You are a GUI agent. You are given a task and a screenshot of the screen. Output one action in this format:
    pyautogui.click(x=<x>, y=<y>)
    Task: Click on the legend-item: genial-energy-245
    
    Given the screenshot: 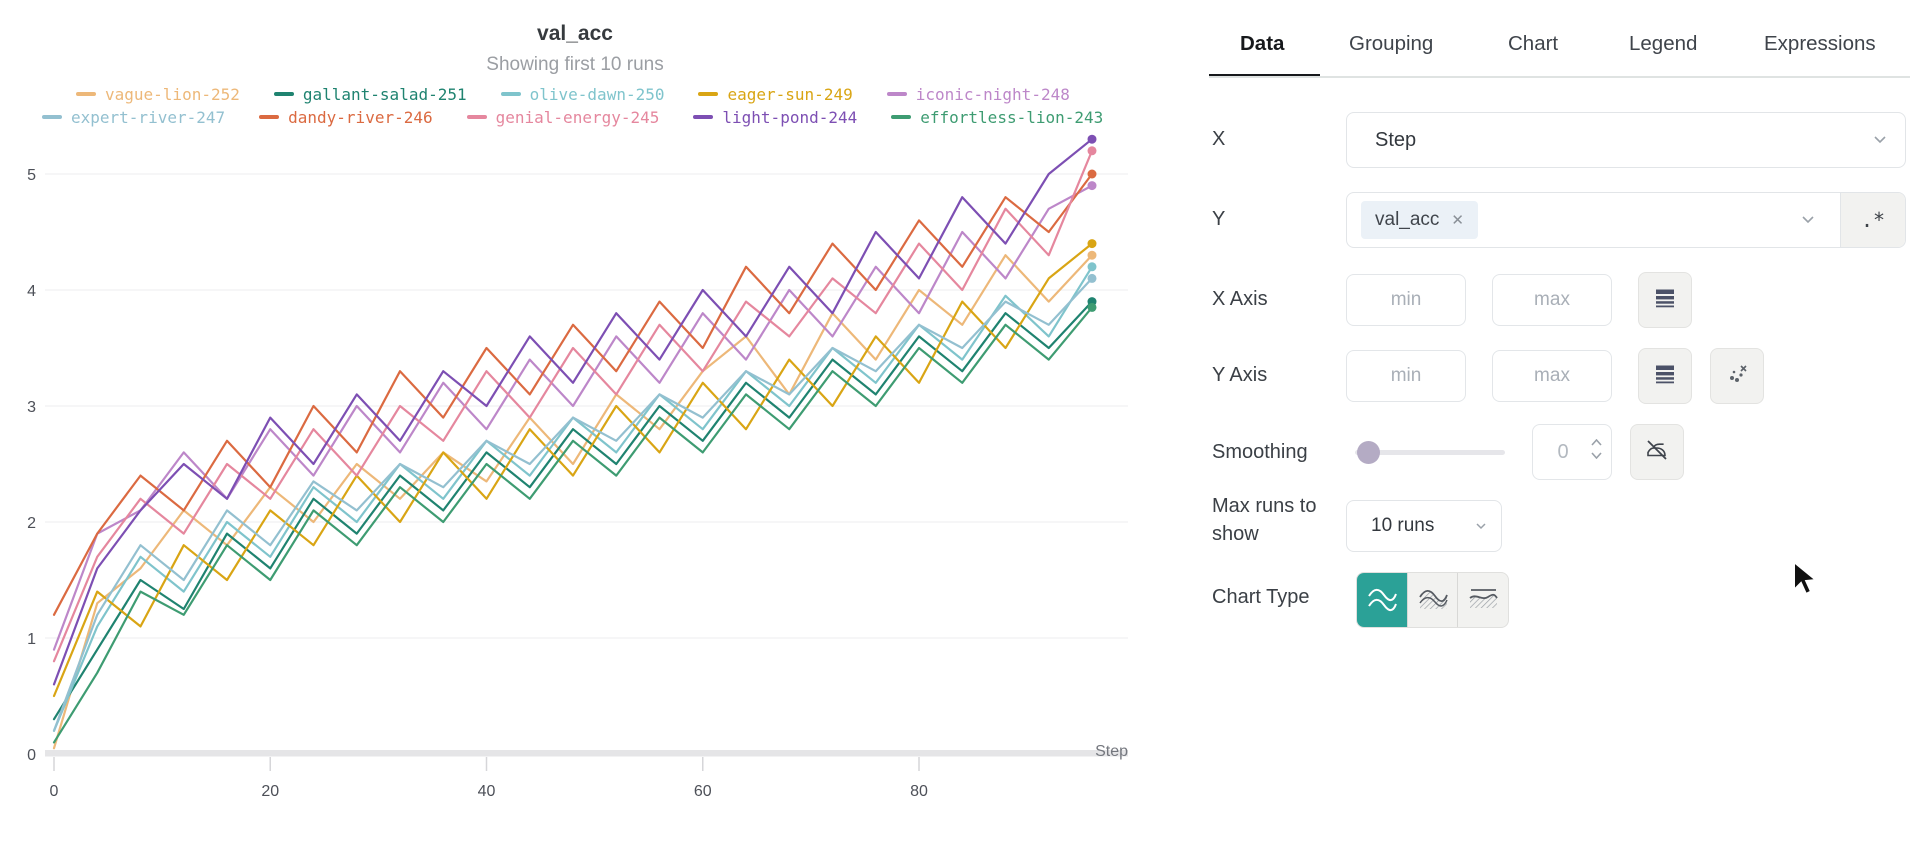 What is the action you would take?
    pyautogui.click(x=563, y=117)
    